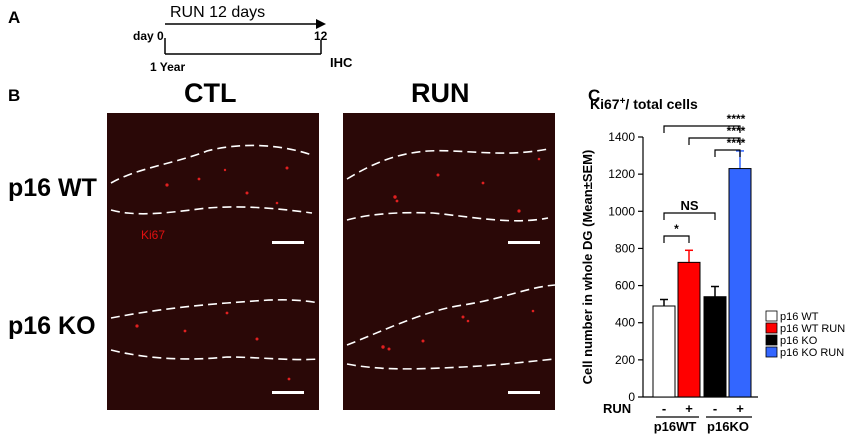 Image resolution: width=850 pixels, height=439 pixels. Describe the element at coordinates (148, 36) in the screenshot. I see `day-zero-label: day 0` at that location.